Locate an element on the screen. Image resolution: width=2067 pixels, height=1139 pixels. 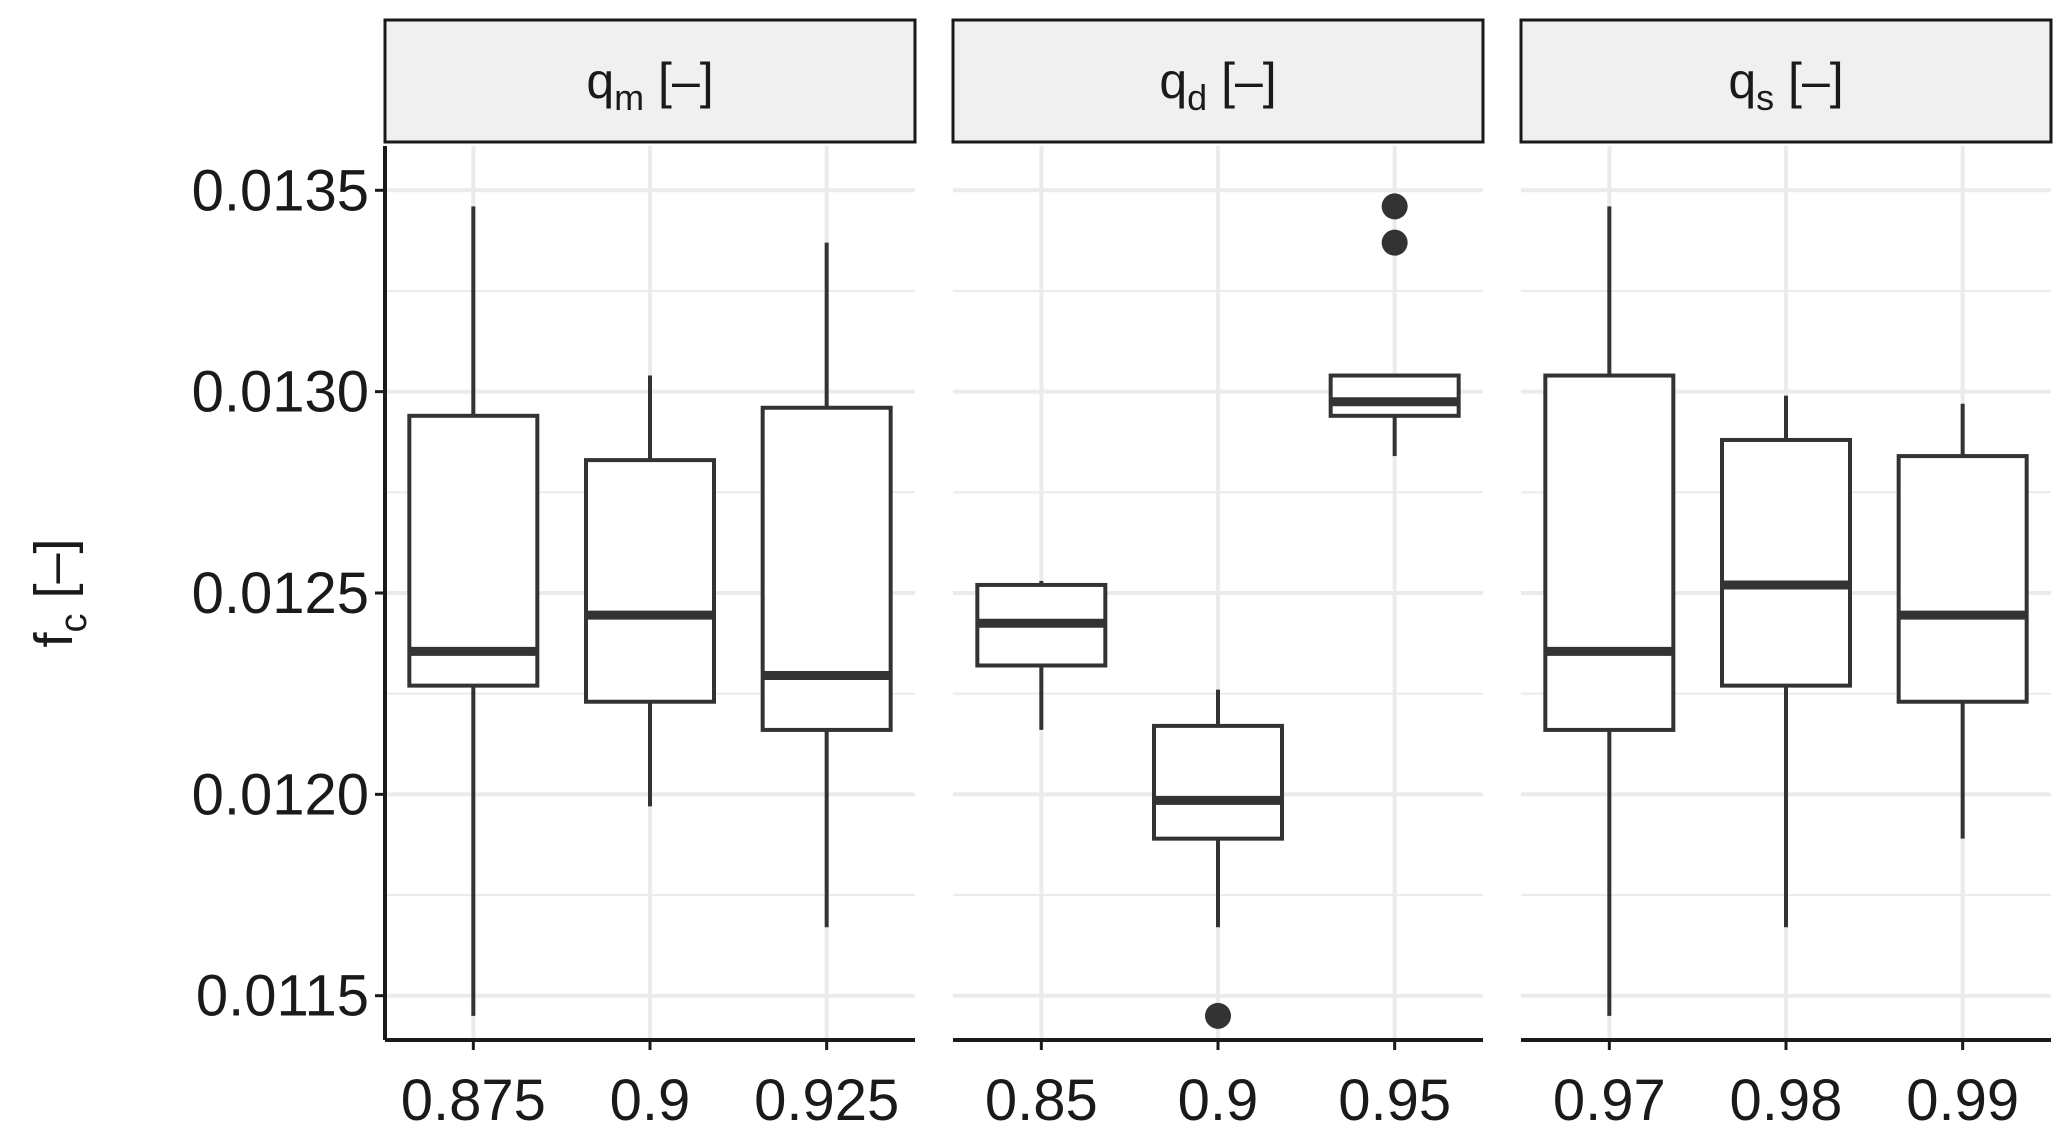
y-axis-title-subscript: c is located at coordinates (74, 623).